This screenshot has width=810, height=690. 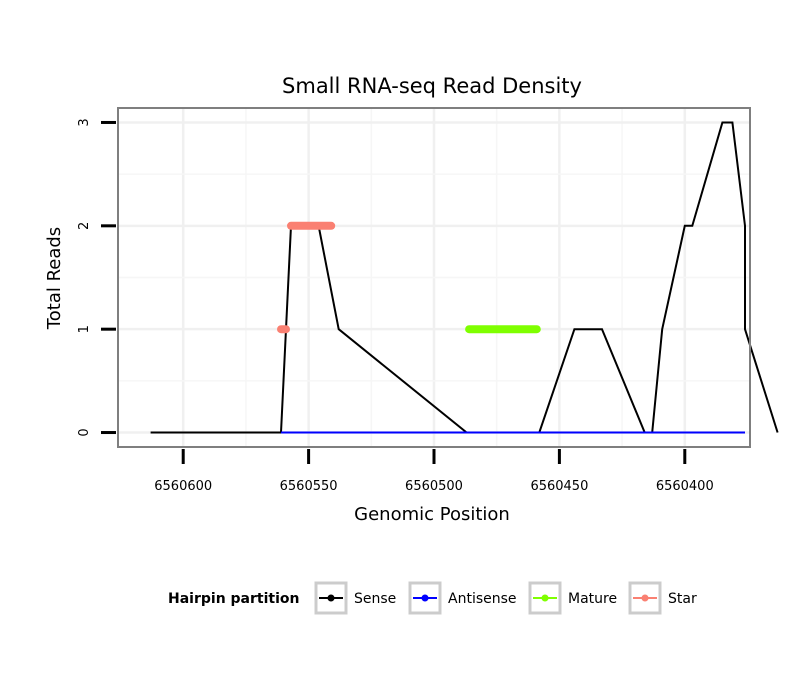 I want to click on y-tick-label: 0, so click(x=84, y=432).